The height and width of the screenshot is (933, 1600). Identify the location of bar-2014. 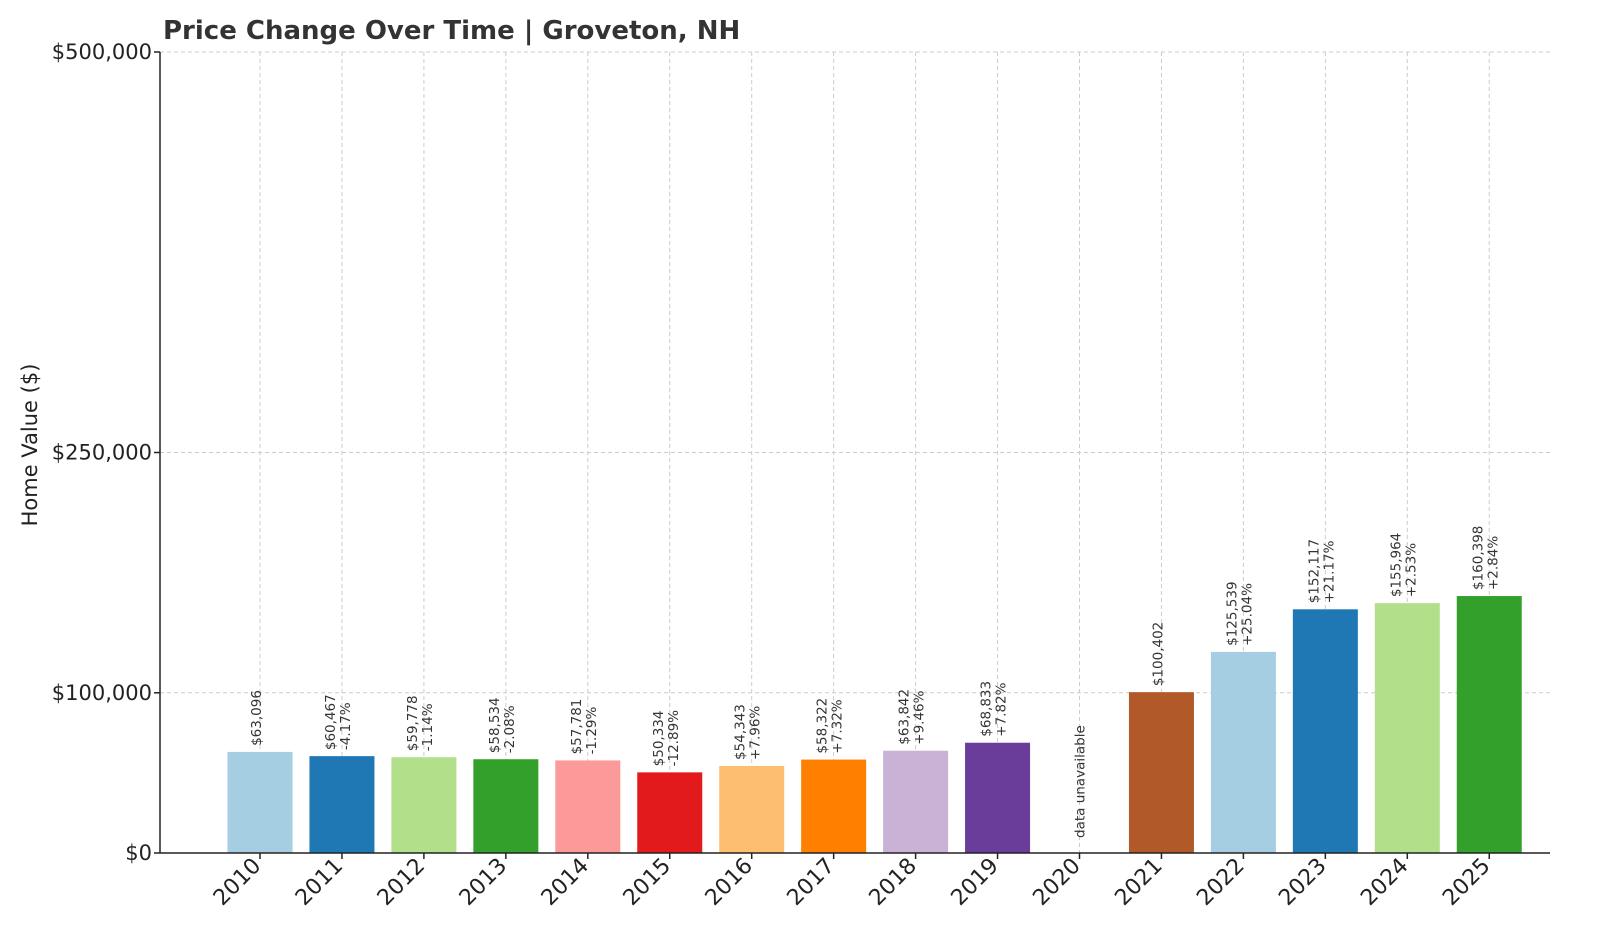
(588, 806).